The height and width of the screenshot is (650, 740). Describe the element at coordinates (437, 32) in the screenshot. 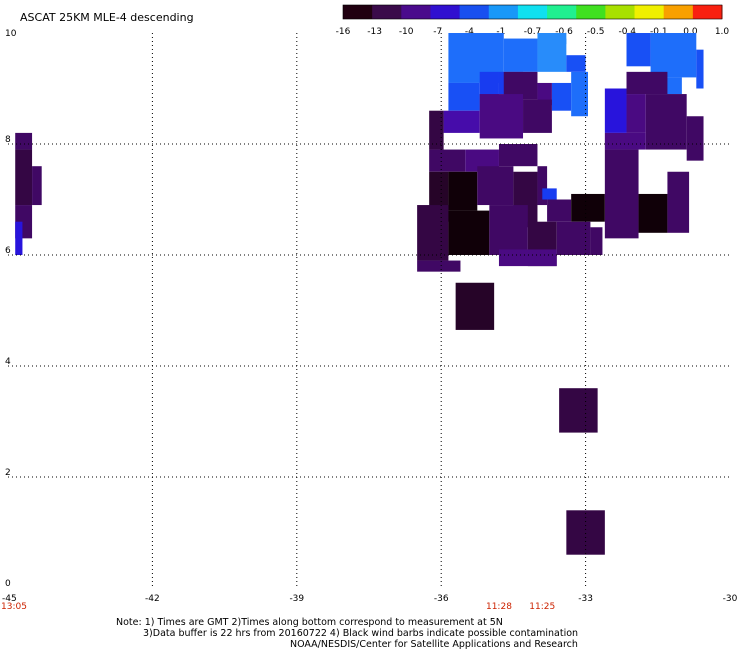

I see `colorbar-label: -7` at that location.